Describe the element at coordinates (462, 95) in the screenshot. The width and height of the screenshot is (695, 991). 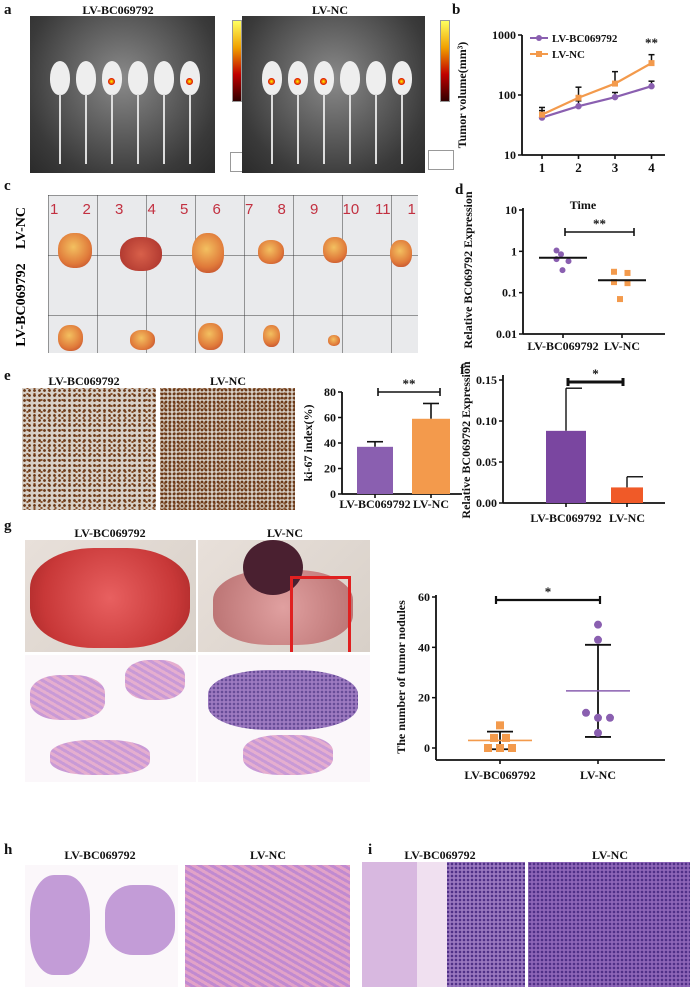
I see `y-axis-label: Tumor volume(mm³)` at that location.